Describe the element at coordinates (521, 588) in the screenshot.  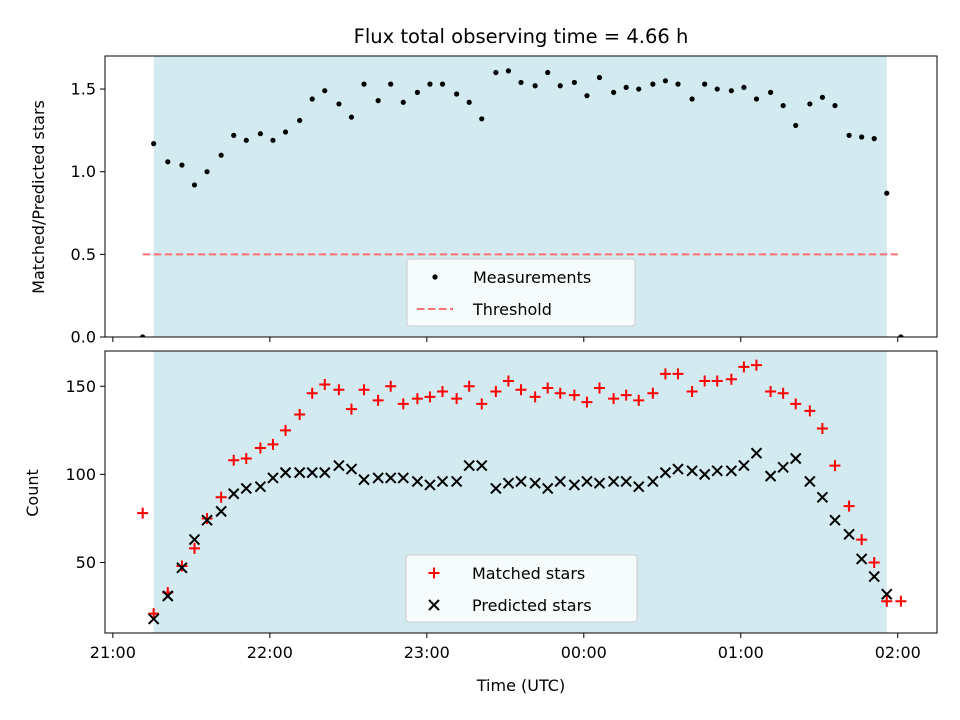
I see `count-legend: Matched stars Predicted stars` at that location.